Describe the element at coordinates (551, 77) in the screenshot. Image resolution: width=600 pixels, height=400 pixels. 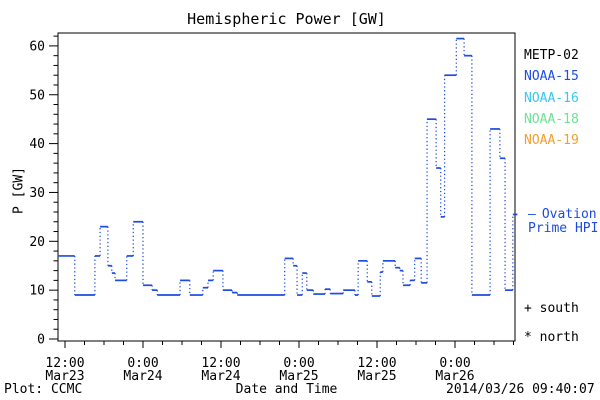
I see `legend-item-noaa-15: NOAA-15` at that location.